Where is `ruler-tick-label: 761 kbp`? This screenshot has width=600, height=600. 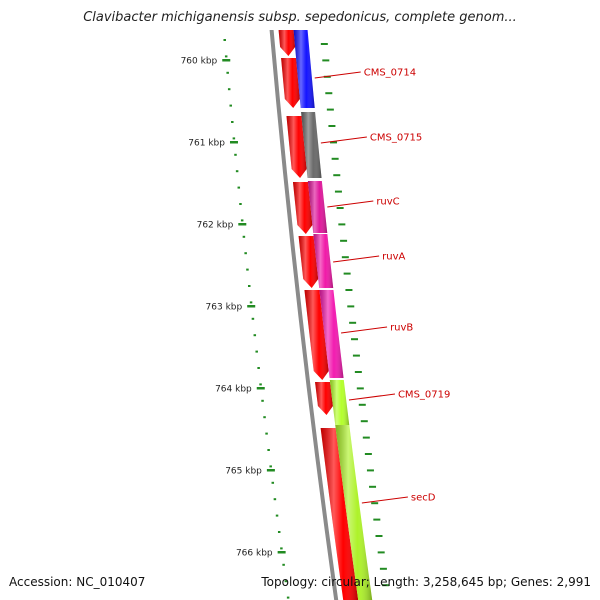 ruler-tick-label: 761 kbp is located at coordinates (206, 144).